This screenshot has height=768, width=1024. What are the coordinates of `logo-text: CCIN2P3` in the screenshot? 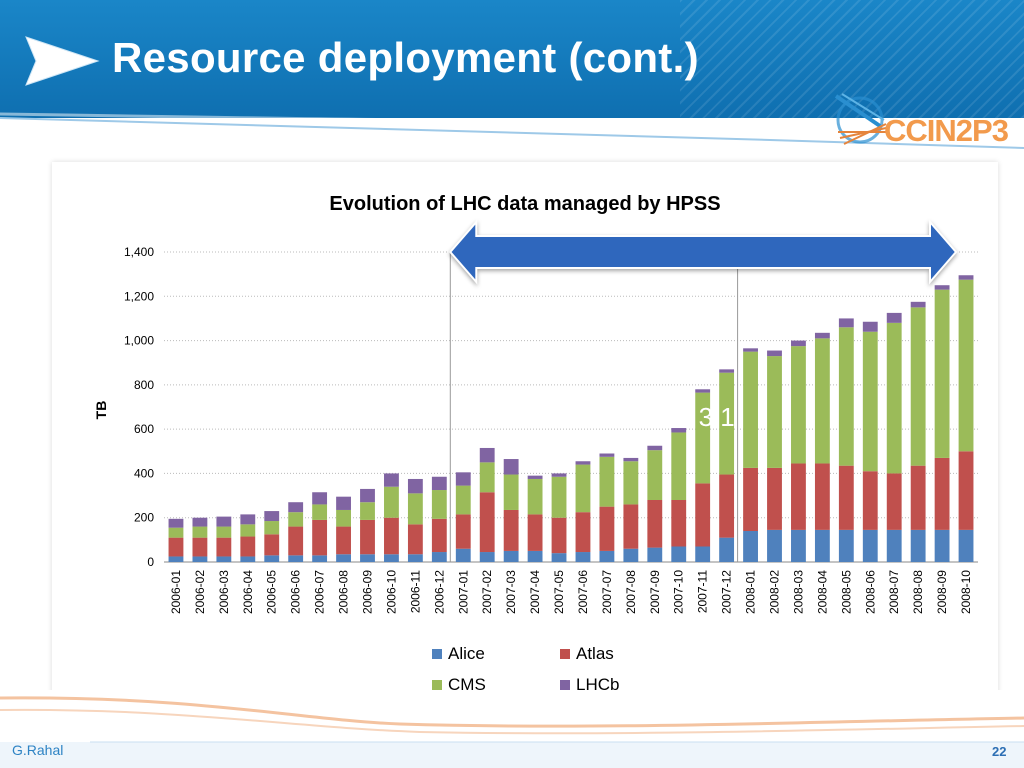 It's located at (946, 130).